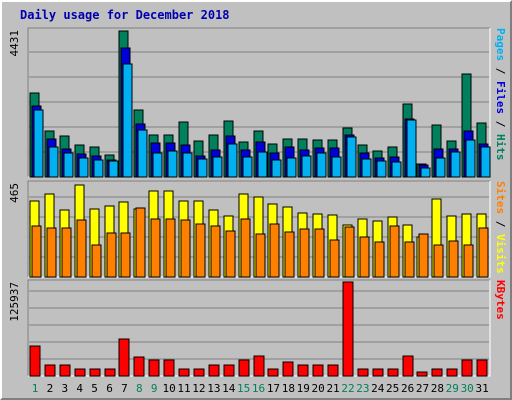  I want to click on x-tick-label-day-16: 16, so click(258, 388).